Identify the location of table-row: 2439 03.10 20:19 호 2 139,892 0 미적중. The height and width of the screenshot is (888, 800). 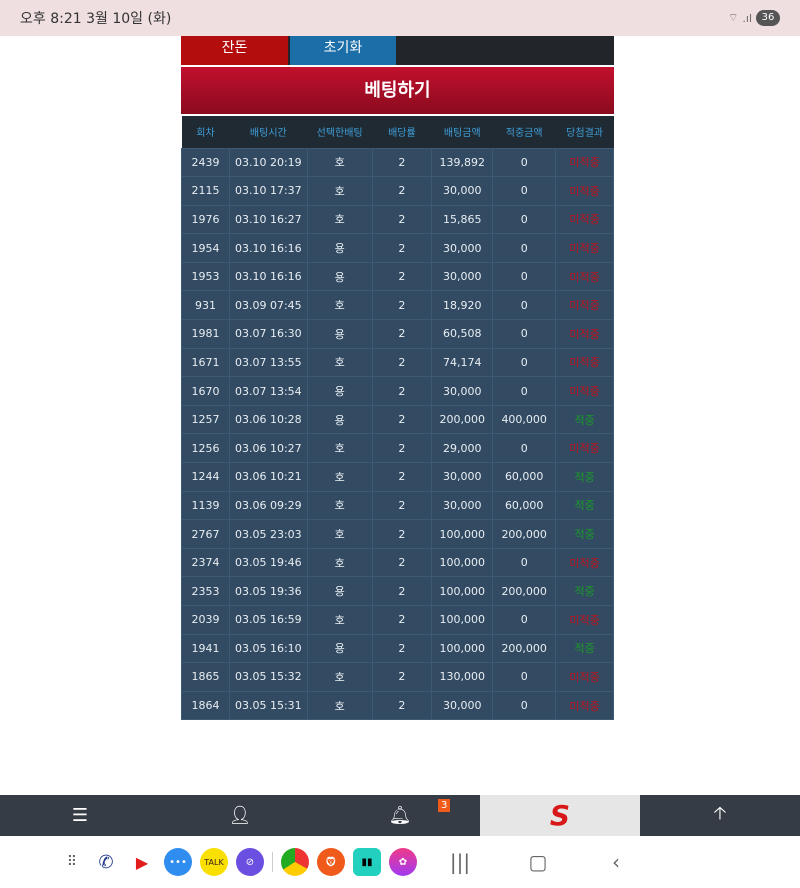
(397, 162).